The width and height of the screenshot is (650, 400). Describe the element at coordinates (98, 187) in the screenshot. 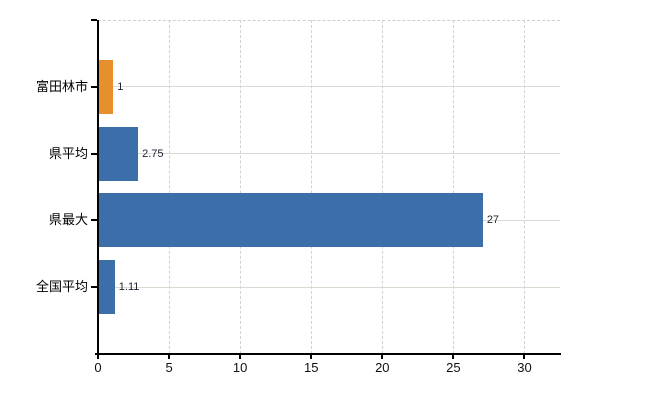

I see `y-axis` at that location.